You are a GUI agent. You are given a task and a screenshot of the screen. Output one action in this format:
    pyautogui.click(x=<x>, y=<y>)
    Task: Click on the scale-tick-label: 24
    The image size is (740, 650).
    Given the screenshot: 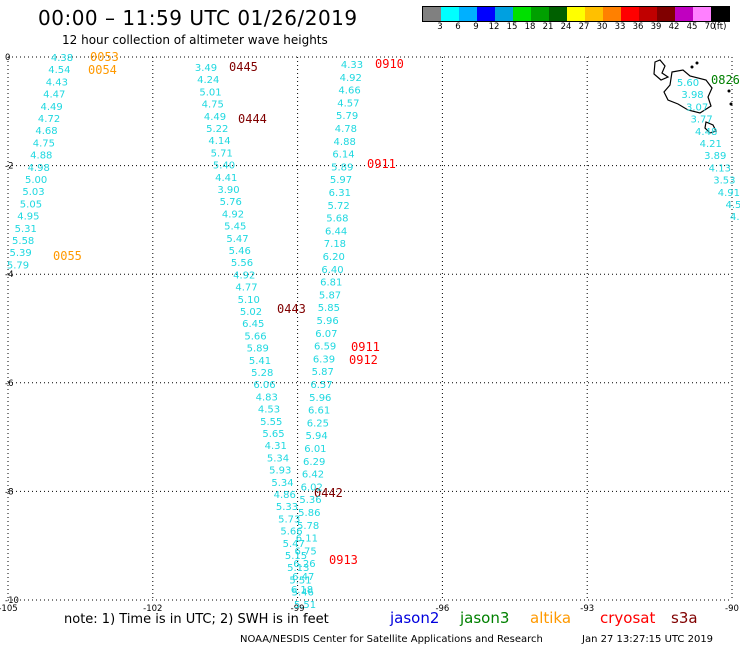 What is the action you would take?
    pyautogui.click(x=566, y=27)
    